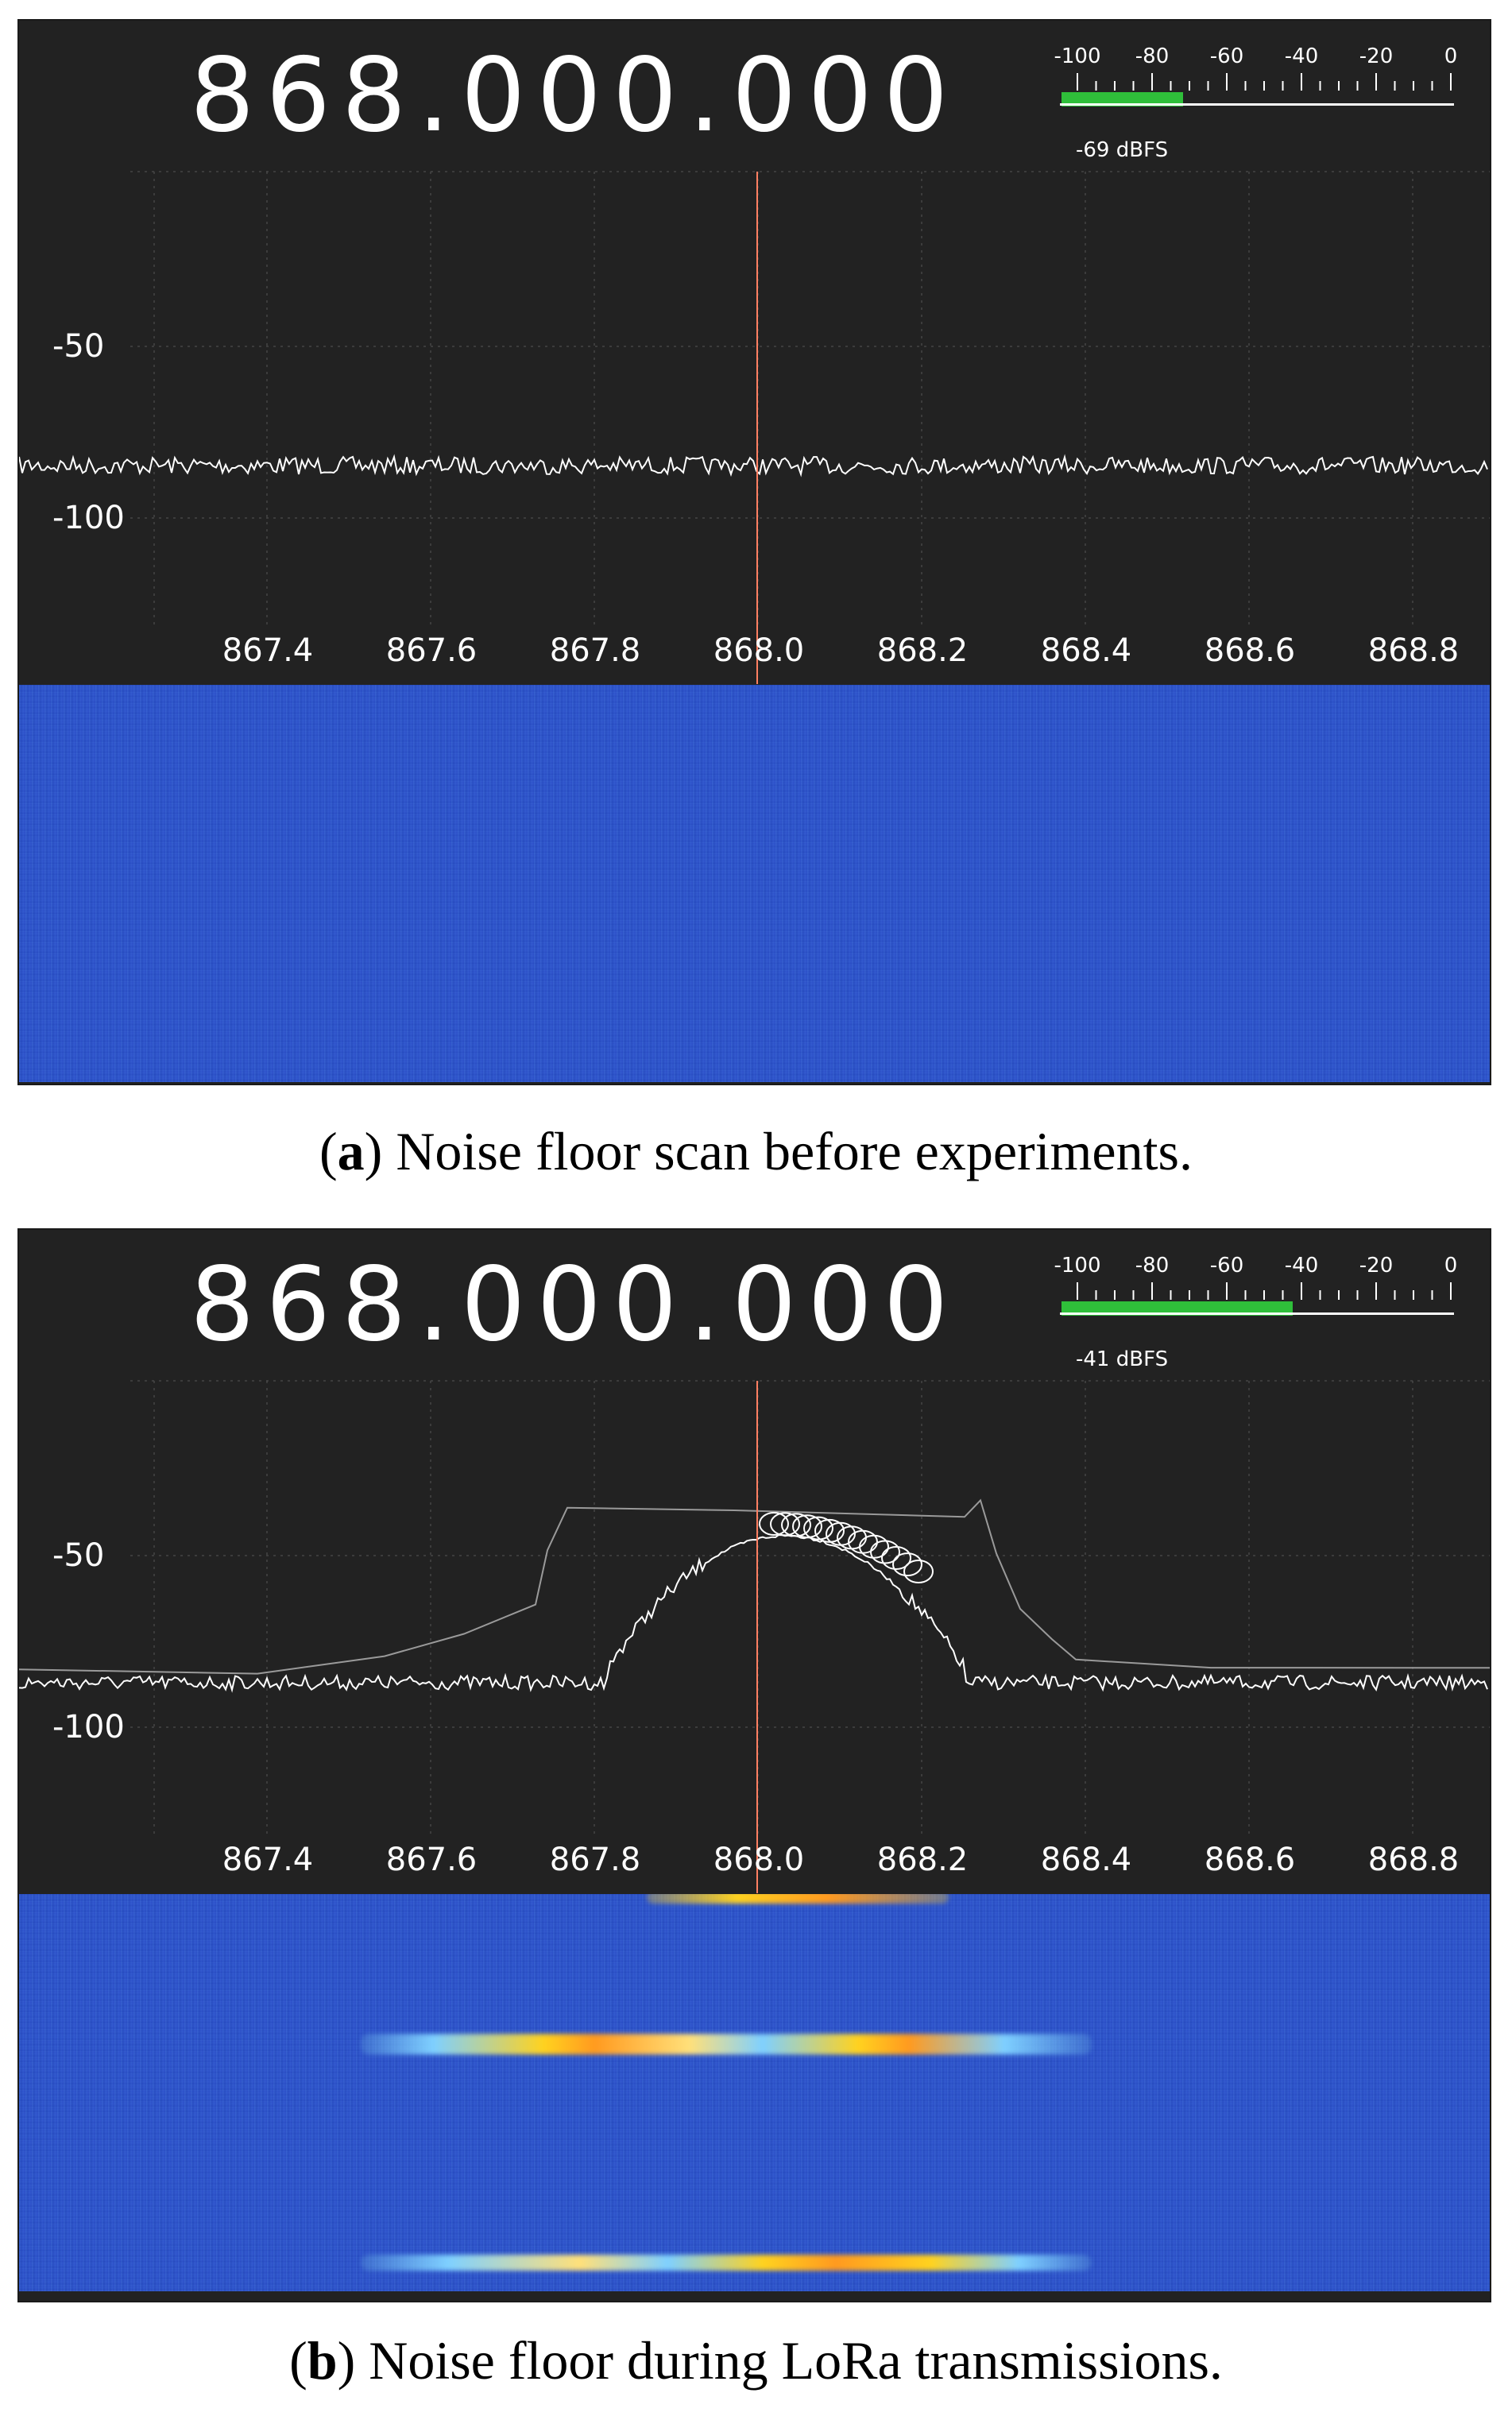 Image resolution: width=1512 pixels, height=2420 pixels. I want to click on caption-letter: b, so click(322, 2360).